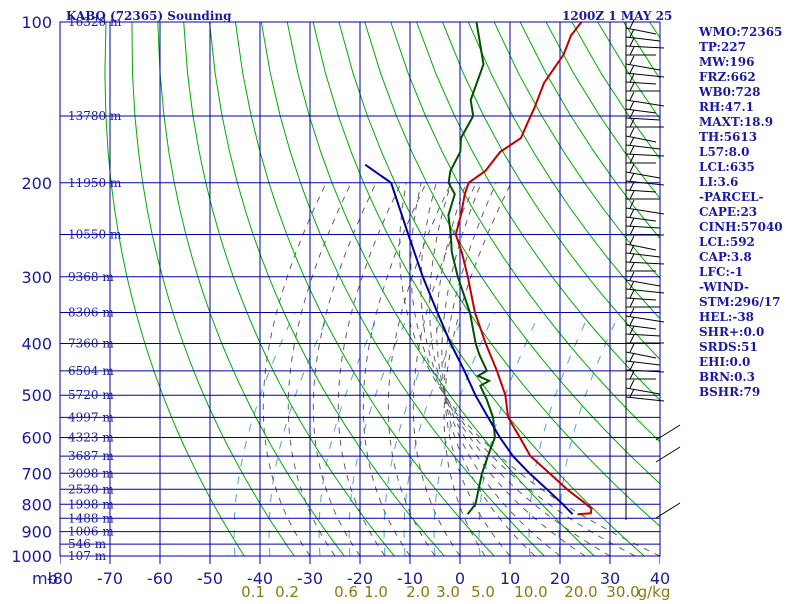  I want to click on temperature-tick-label: -70, so click(110, 578).